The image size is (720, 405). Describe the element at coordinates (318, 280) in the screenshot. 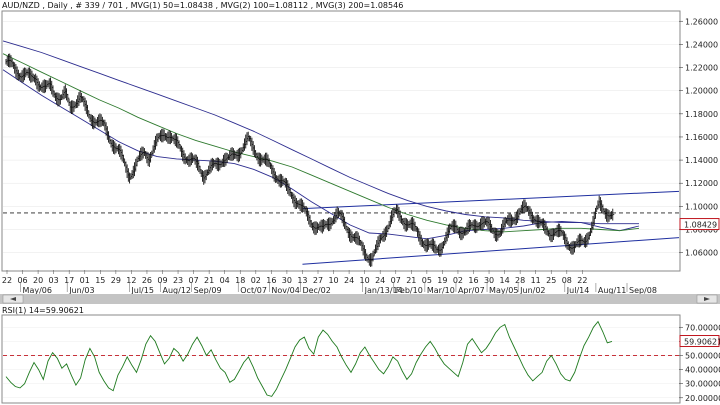

I see `day-label: 27` at that location.